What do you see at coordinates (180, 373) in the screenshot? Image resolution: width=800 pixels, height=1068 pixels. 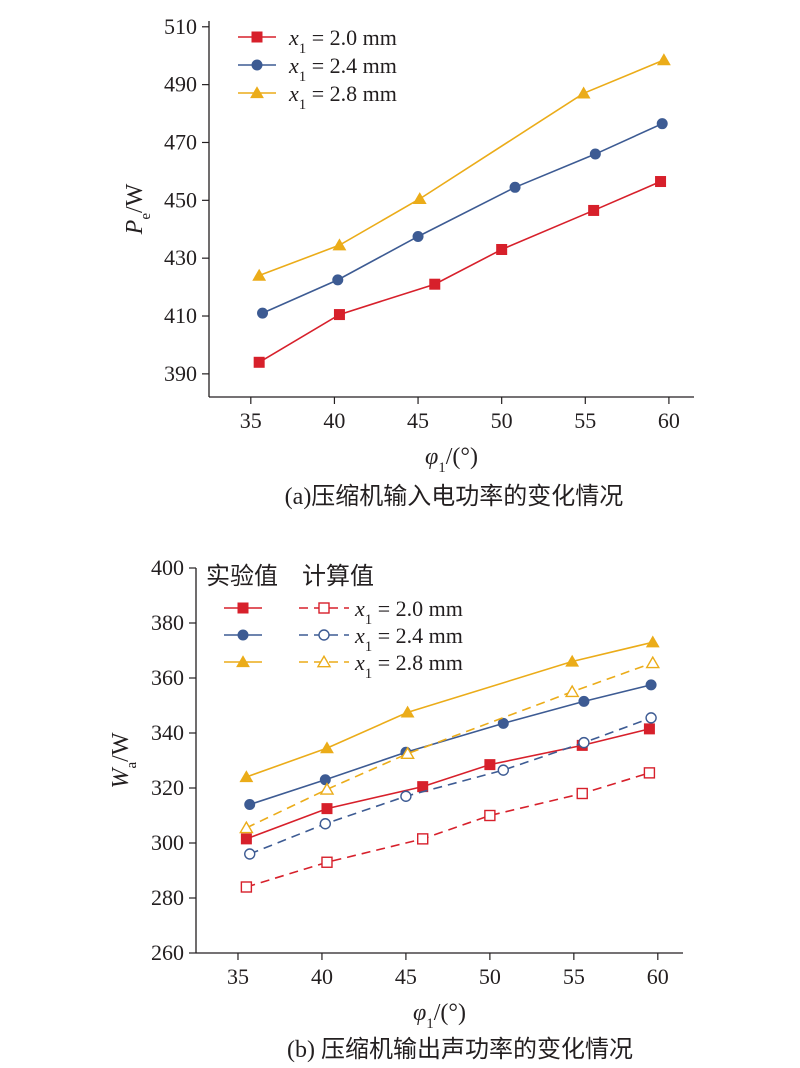 I see `y-tick-label: 390` at bounding box center [180, 373].